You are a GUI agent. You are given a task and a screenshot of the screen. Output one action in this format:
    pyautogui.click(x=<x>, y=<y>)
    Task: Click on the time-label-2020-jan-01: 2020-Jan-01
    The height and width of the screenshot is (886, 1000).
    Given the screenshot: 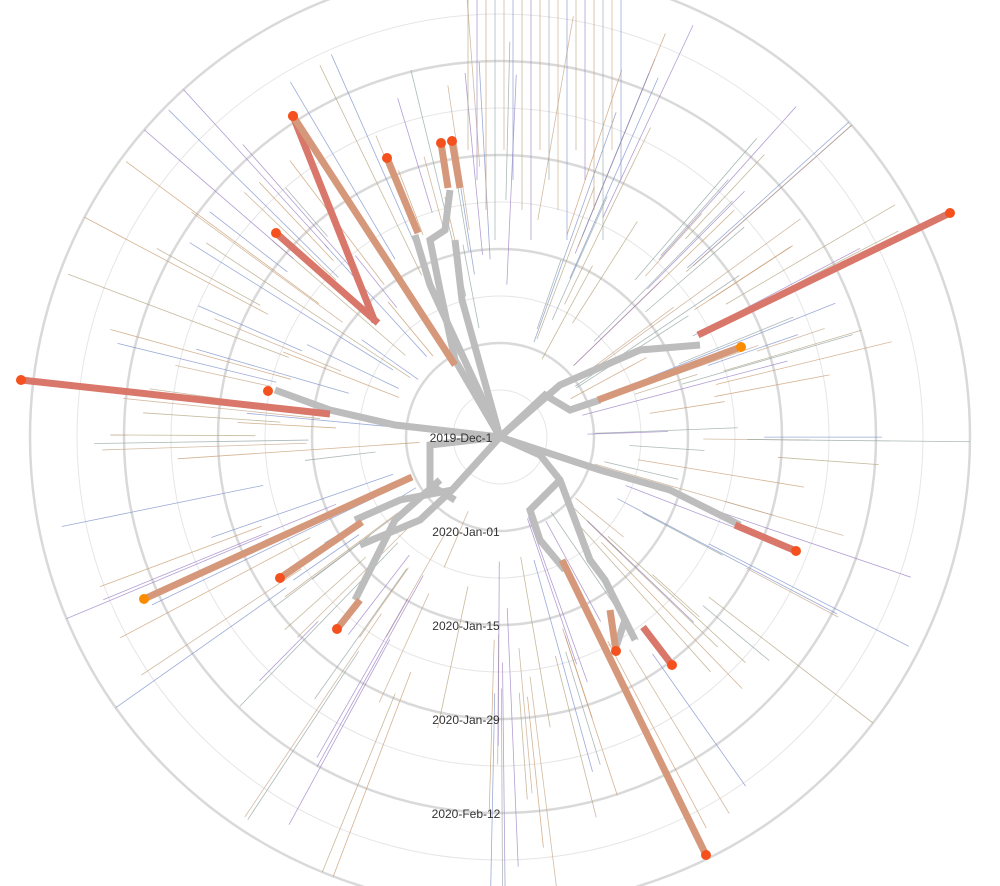 What is the action you would take?
    pyautogui.click(x=466, y=532)
    